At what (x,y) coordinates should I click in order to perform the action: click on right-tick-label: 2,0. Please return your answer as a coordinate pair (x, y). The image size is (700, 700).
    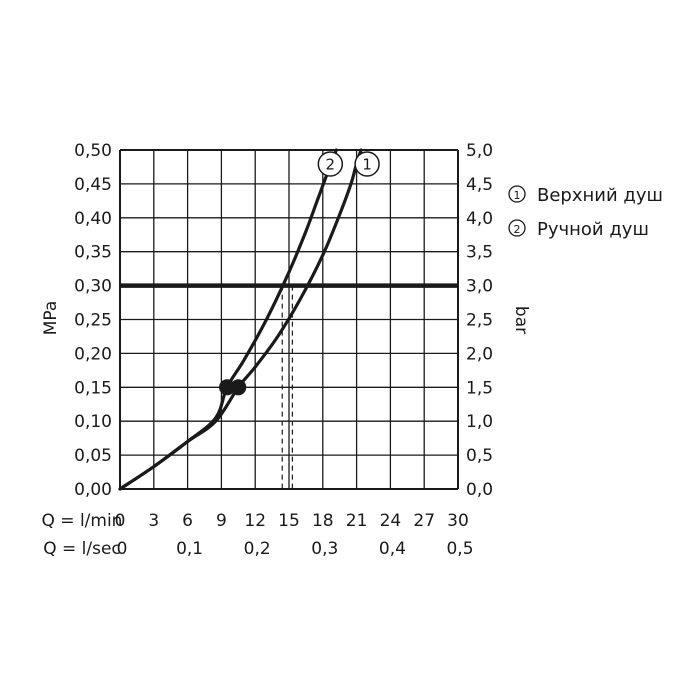
    Looking at the image, I should click on (479, 354).